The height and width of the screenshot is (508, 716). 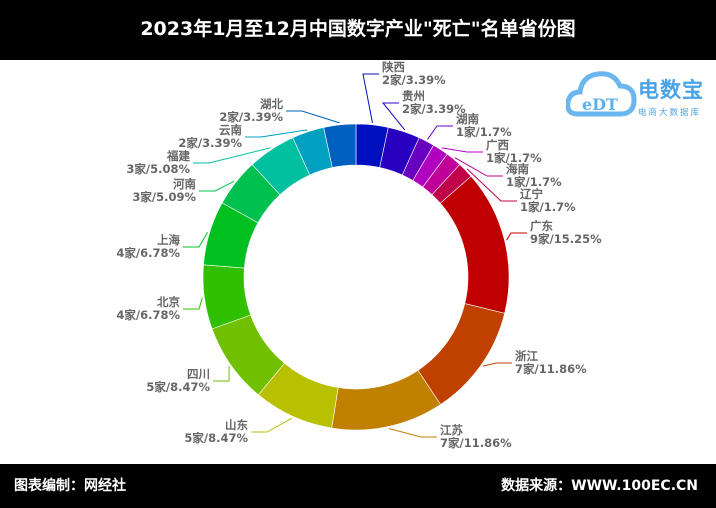 What do you see at coordinates (531, 194) in the screenshot?
I see `slice-label-name: 辽宁` at bounding box center [531, 194].